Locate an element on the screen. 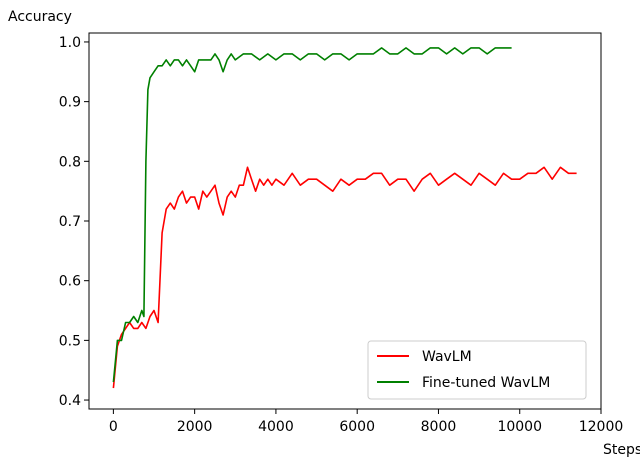 The image size is (640, 459). y-tick-label: 0.7 is located at coordinates (70, 222).